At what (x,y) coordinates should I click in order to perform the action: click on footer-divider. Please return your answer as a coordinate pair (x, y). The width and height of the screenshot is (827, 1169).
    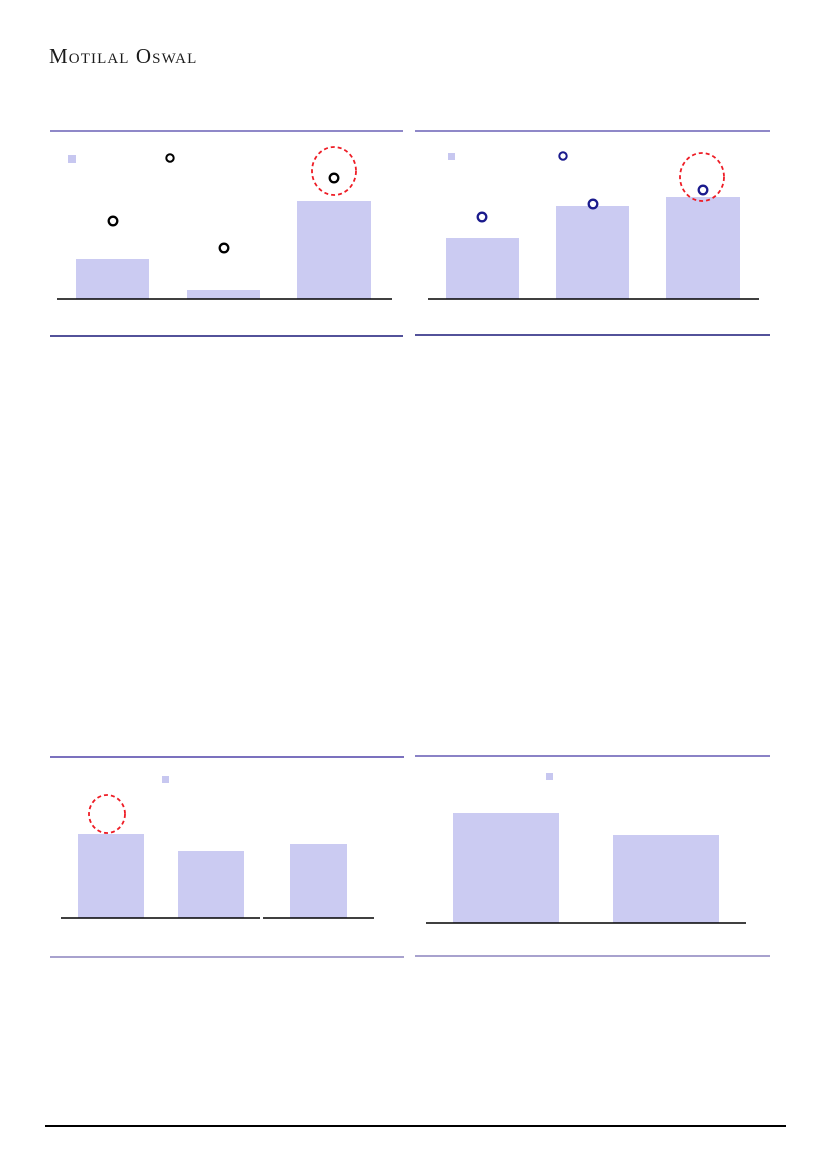
    Looking at the image, I should click on (415, 1126).